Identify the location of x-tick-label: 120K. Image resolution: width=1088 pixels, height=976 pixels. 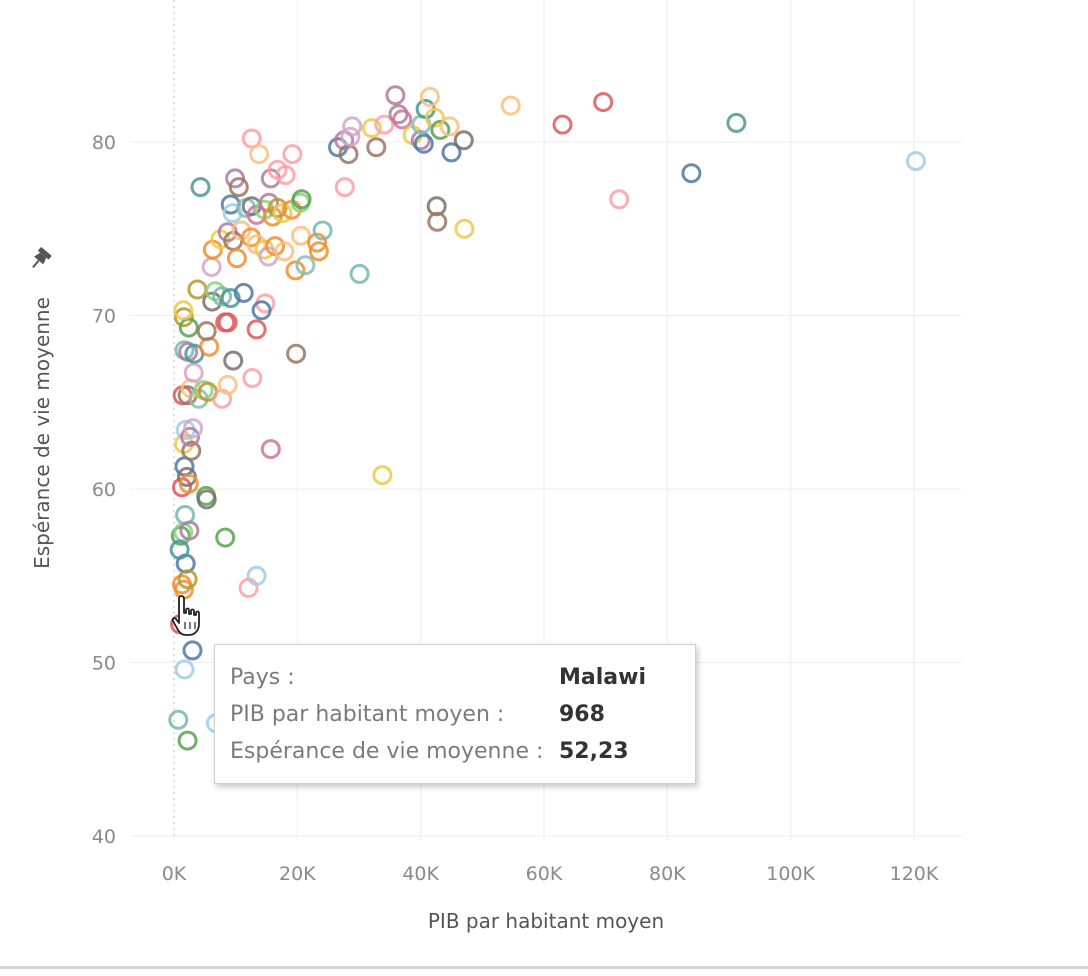
(914, 874).